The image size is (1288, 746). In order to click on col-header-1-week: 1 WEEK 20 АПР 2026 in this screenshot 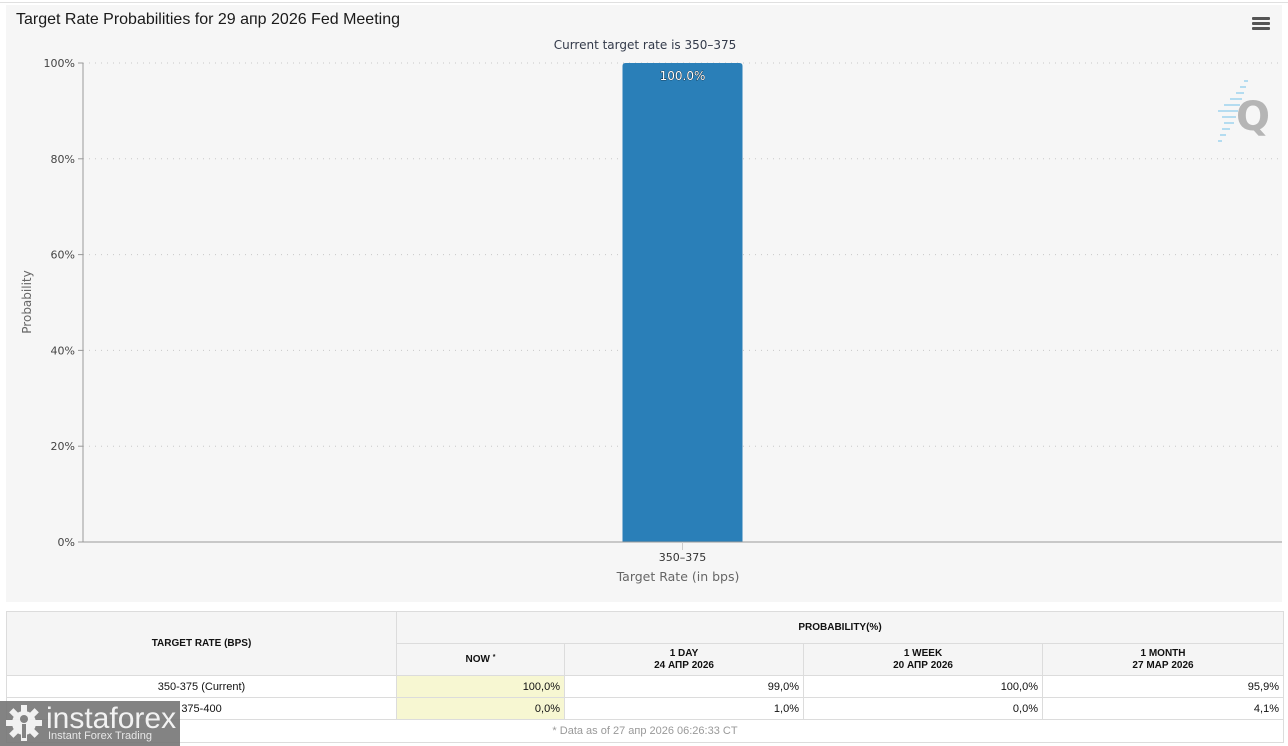, I will do `click(923, 659)`.